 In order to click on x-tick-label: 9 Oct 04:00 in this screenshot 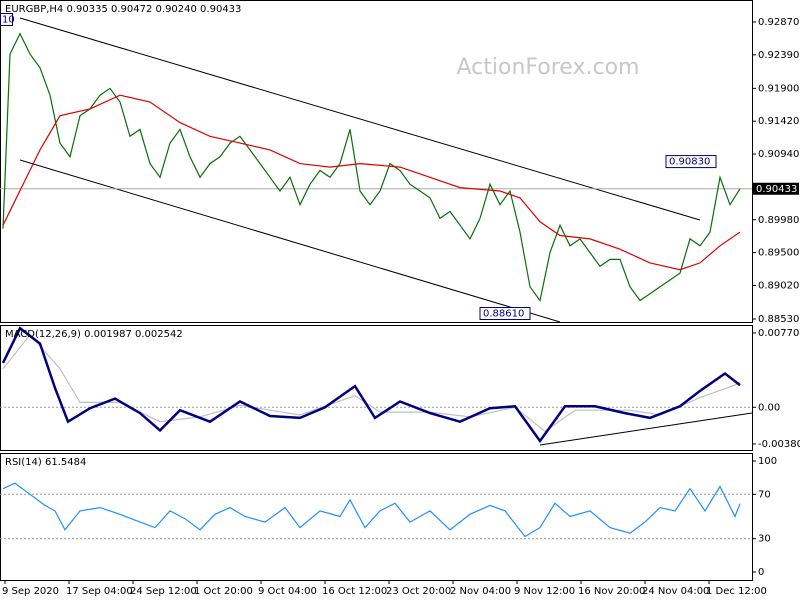, I will do `click(287, 591)`.